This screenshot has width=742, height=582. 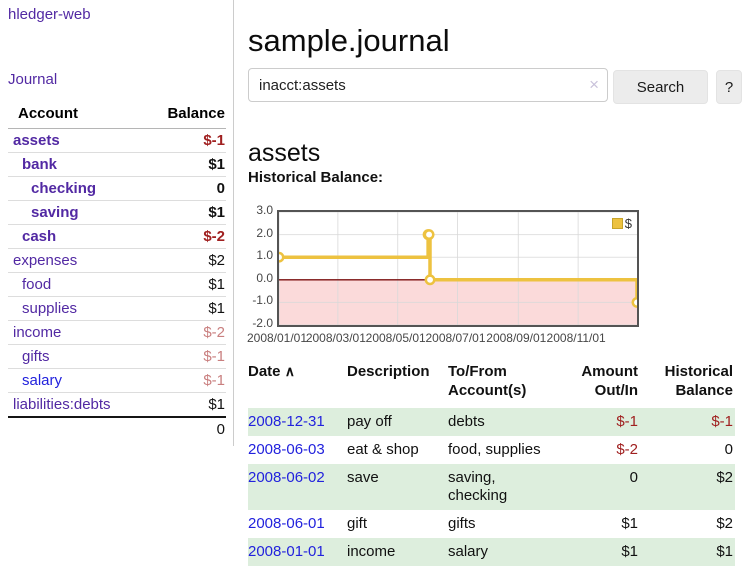 I want to click on account-link: expenses, so click(x=45, y=260).